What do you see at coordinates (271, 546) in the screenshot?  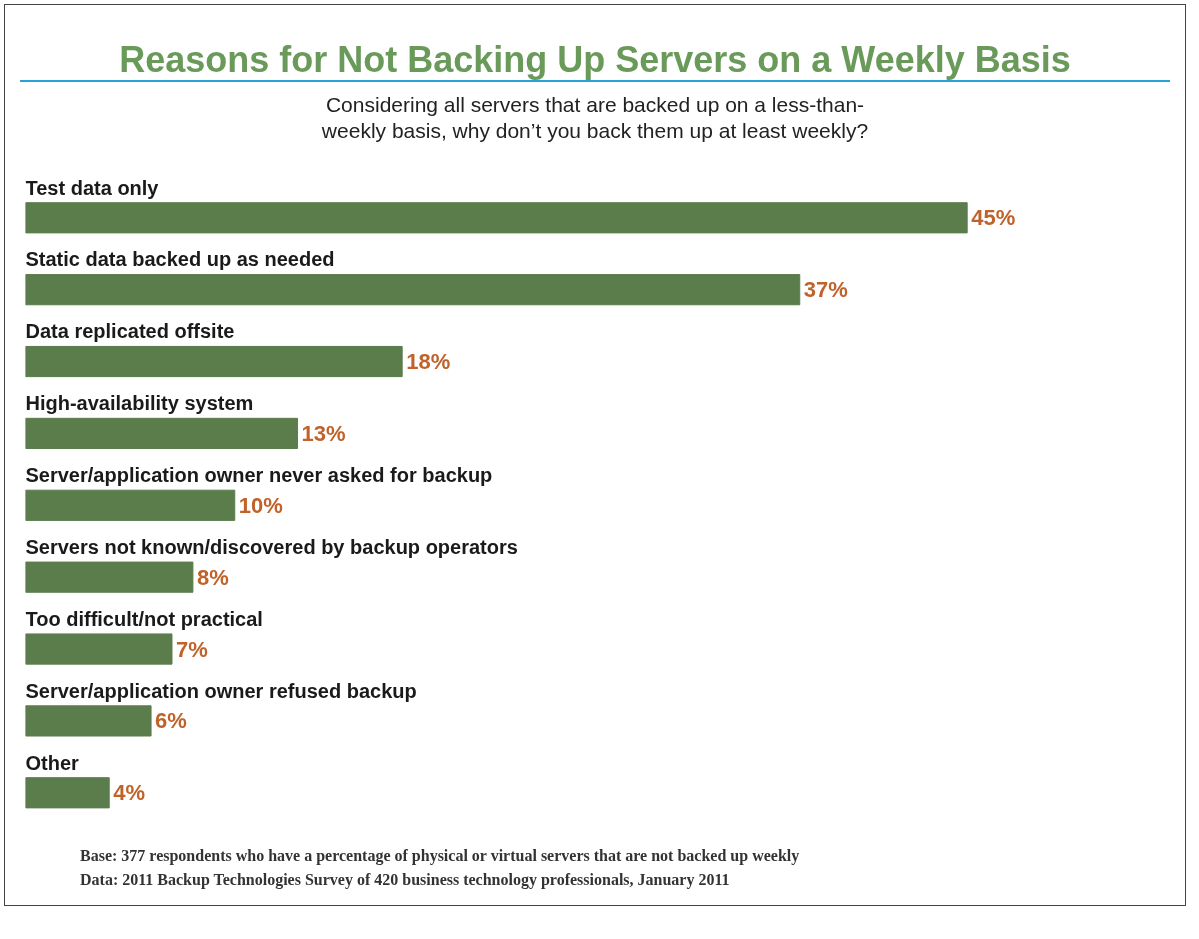 I see `y-tick-label: Servers not known/discovered by backup operators` at bounding box center [271, 546].